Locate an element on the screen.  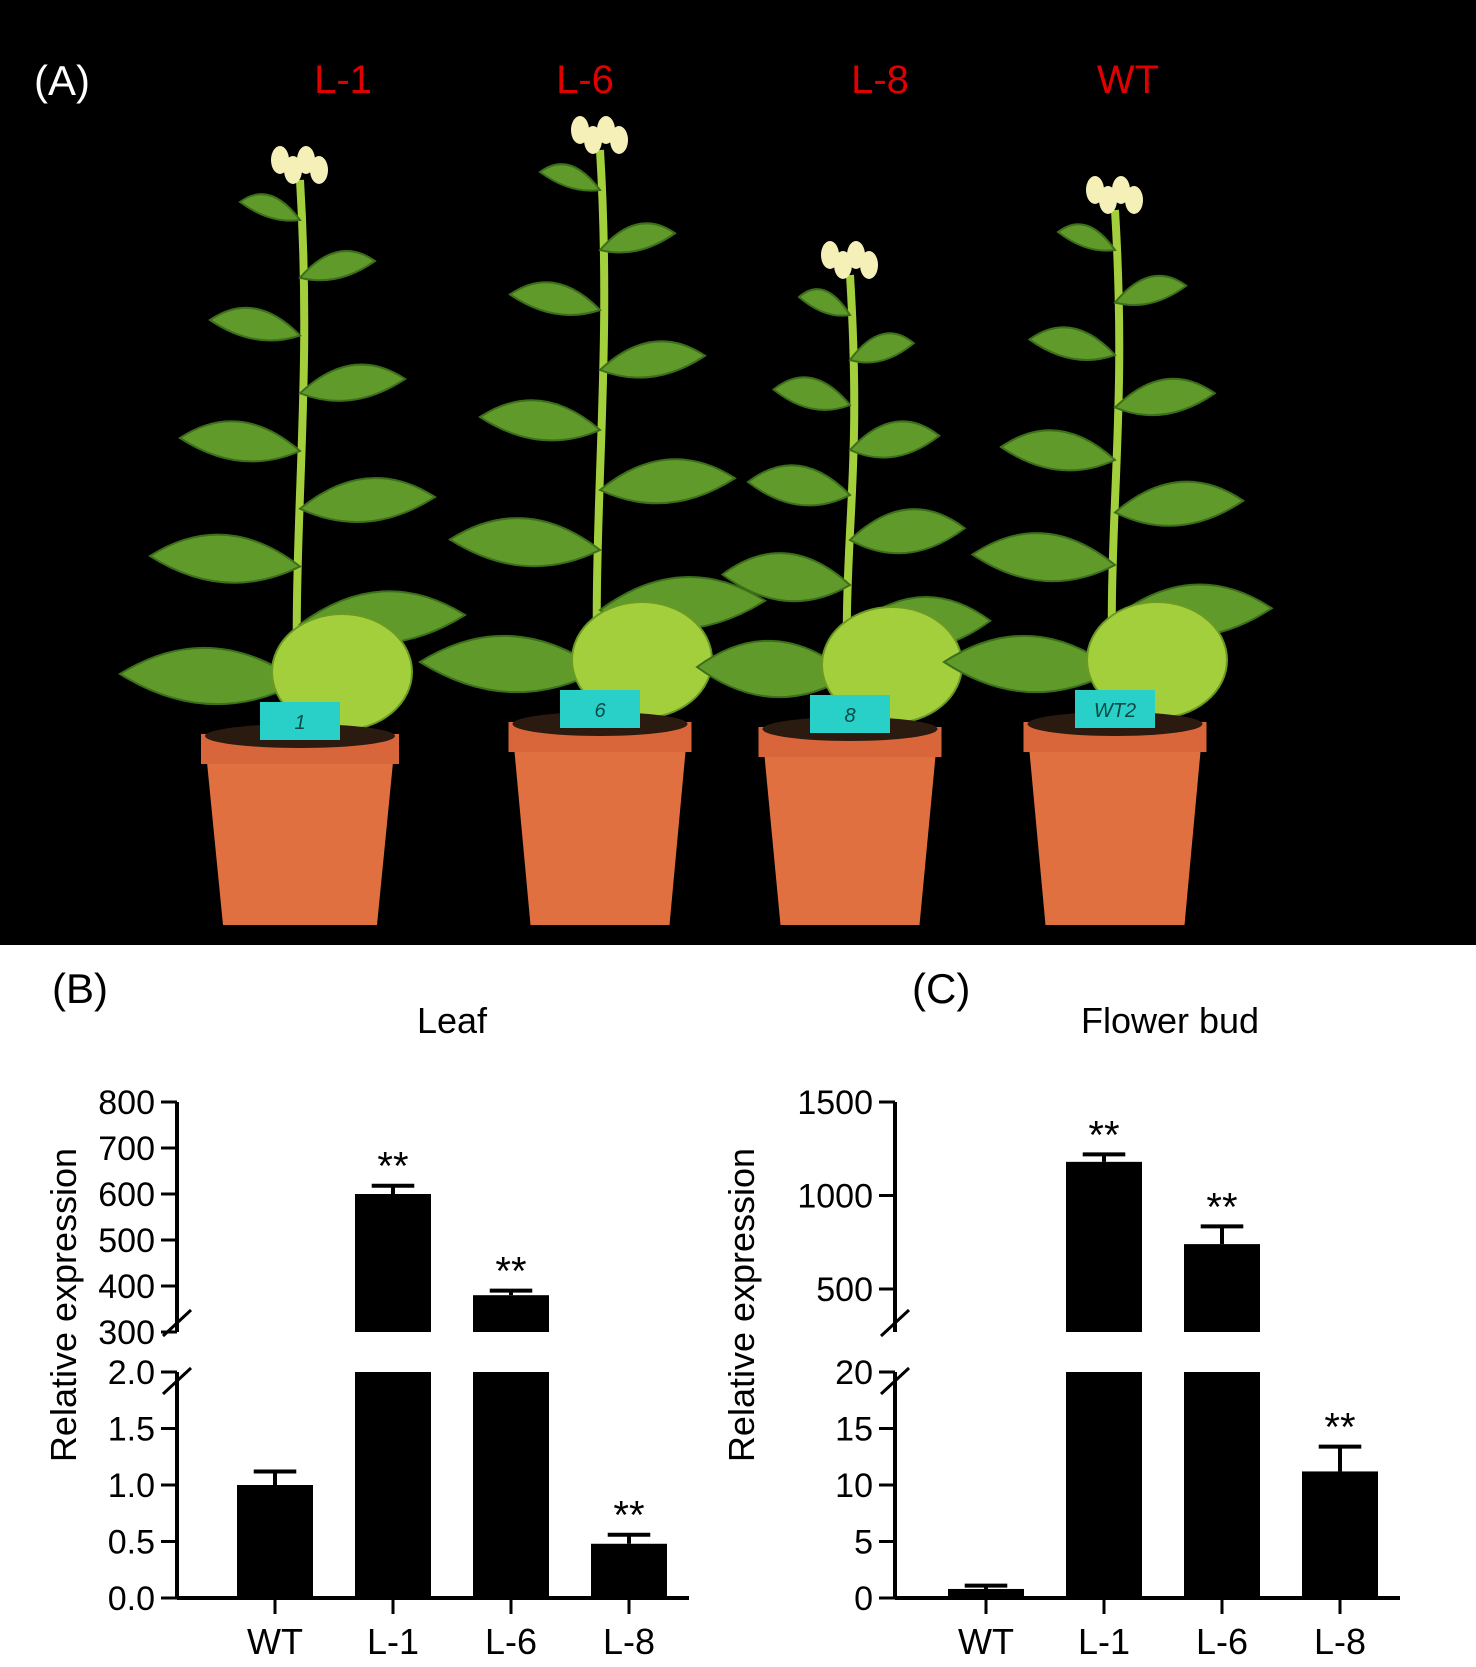
bar-l-6-upper is located at coordinates (511, 1313).